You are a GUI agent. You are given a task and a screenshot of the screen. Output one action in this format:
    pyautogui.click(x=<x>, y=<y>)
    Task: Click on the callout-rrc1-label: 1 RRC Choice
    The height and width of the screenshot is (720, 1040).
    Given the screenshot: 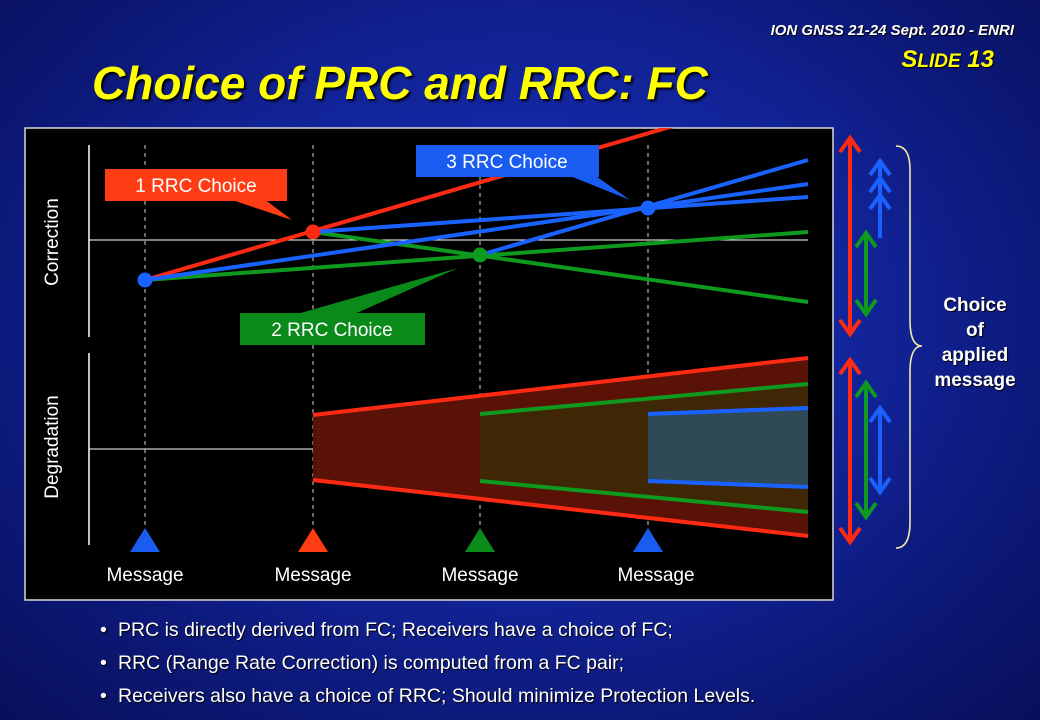 What is the action you would take?
    pyautogui.click(x=195, y=186)
    